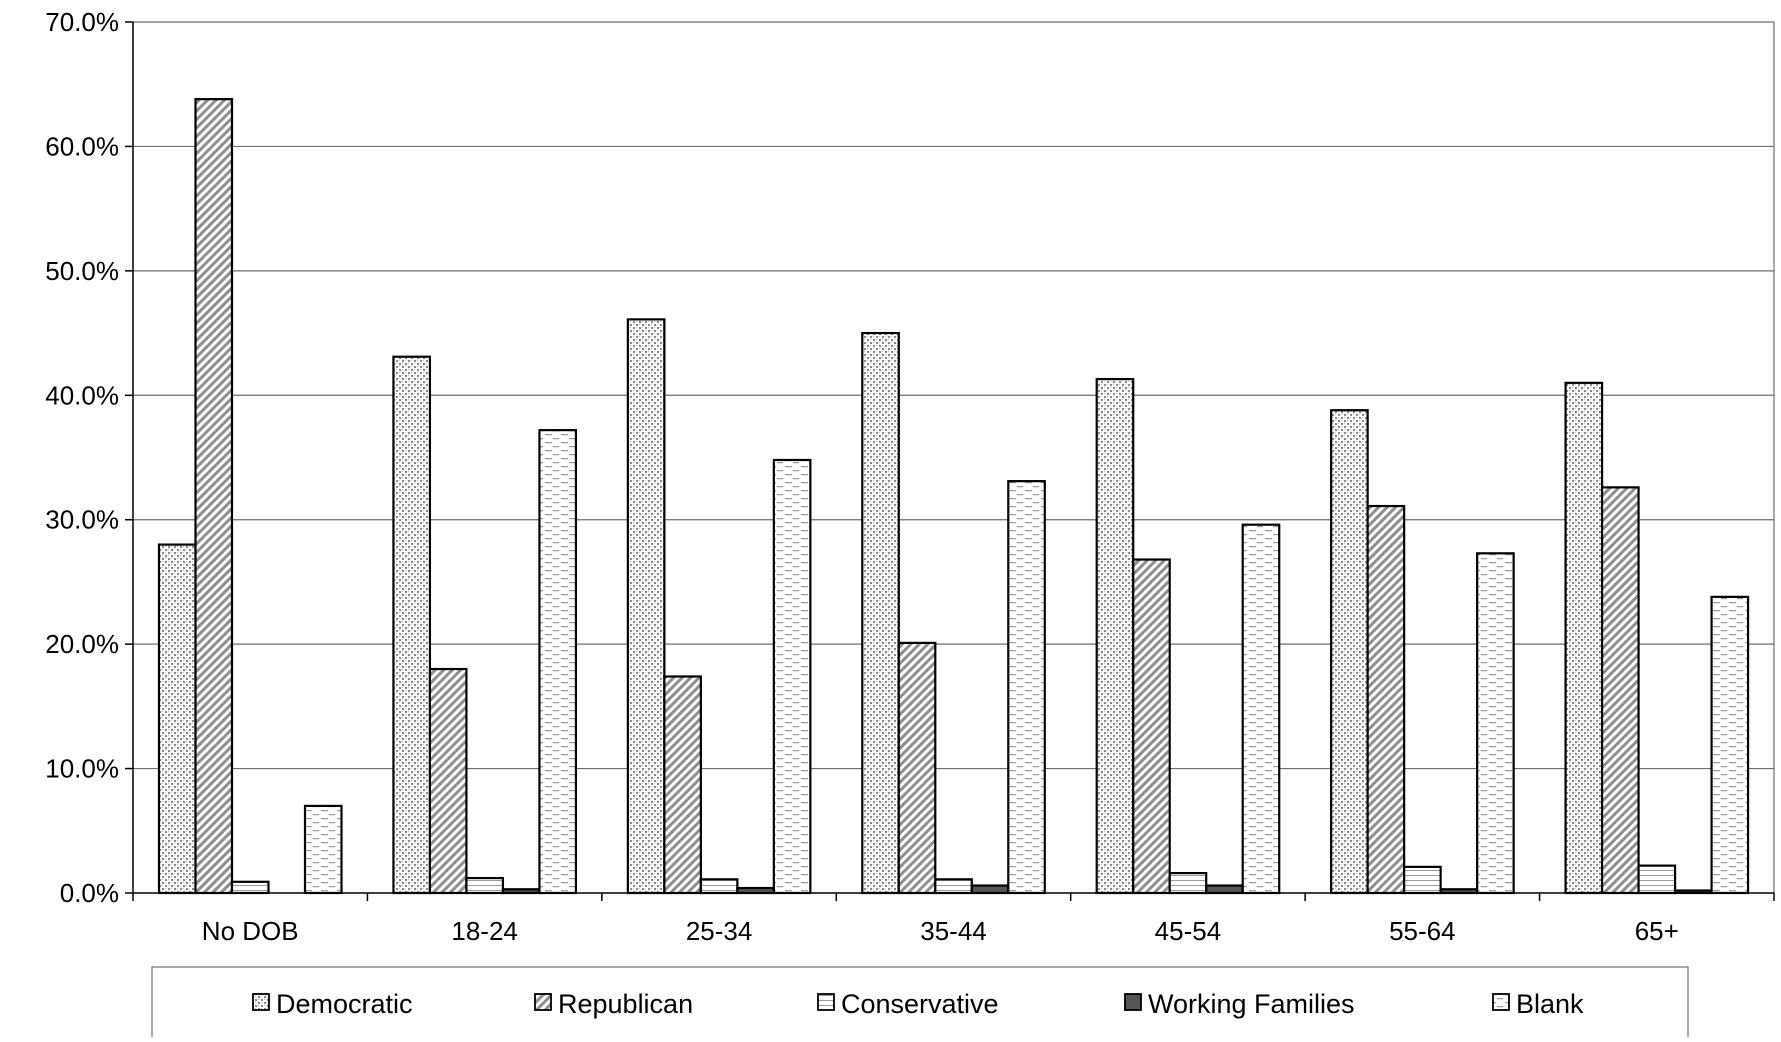  I want to click on y-tick-label: 20.0%, so click(82, 644).